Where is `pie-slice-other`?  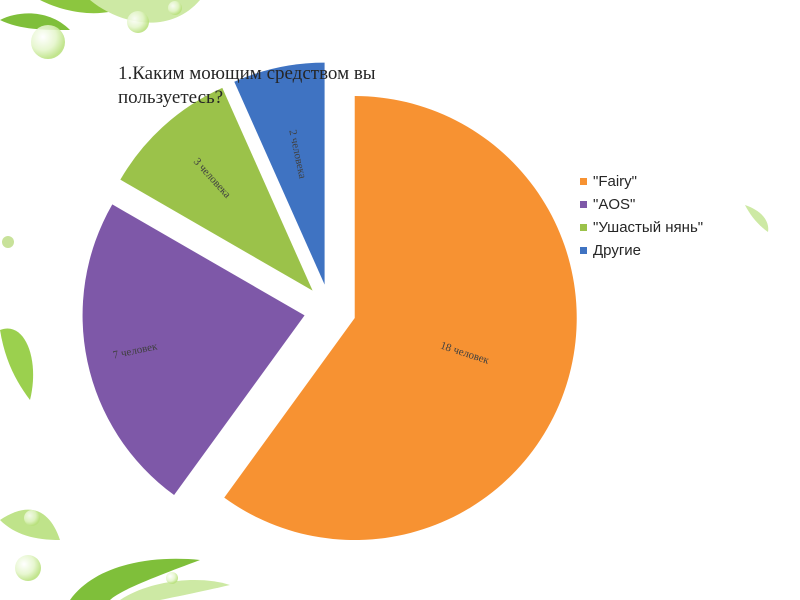
pie-slice-other is located at coordinates (279, 173).